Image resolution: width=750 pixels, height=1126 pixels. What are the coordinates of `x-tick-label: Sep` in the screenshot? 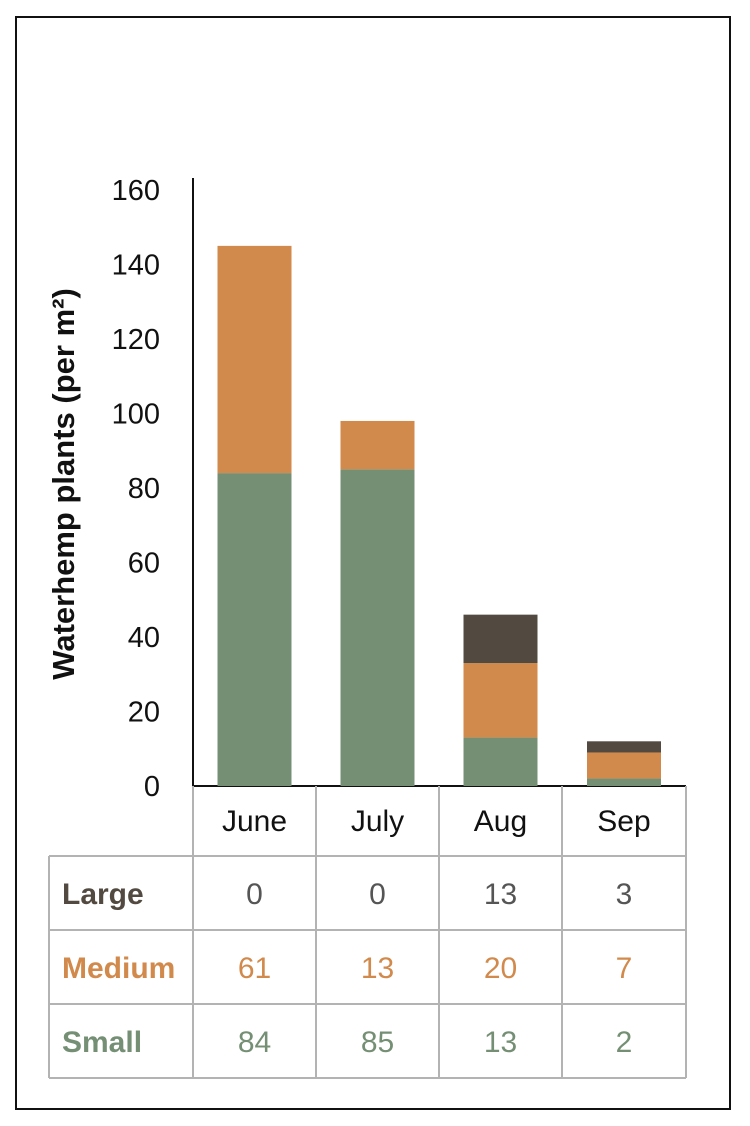 It's located at (623, 821).